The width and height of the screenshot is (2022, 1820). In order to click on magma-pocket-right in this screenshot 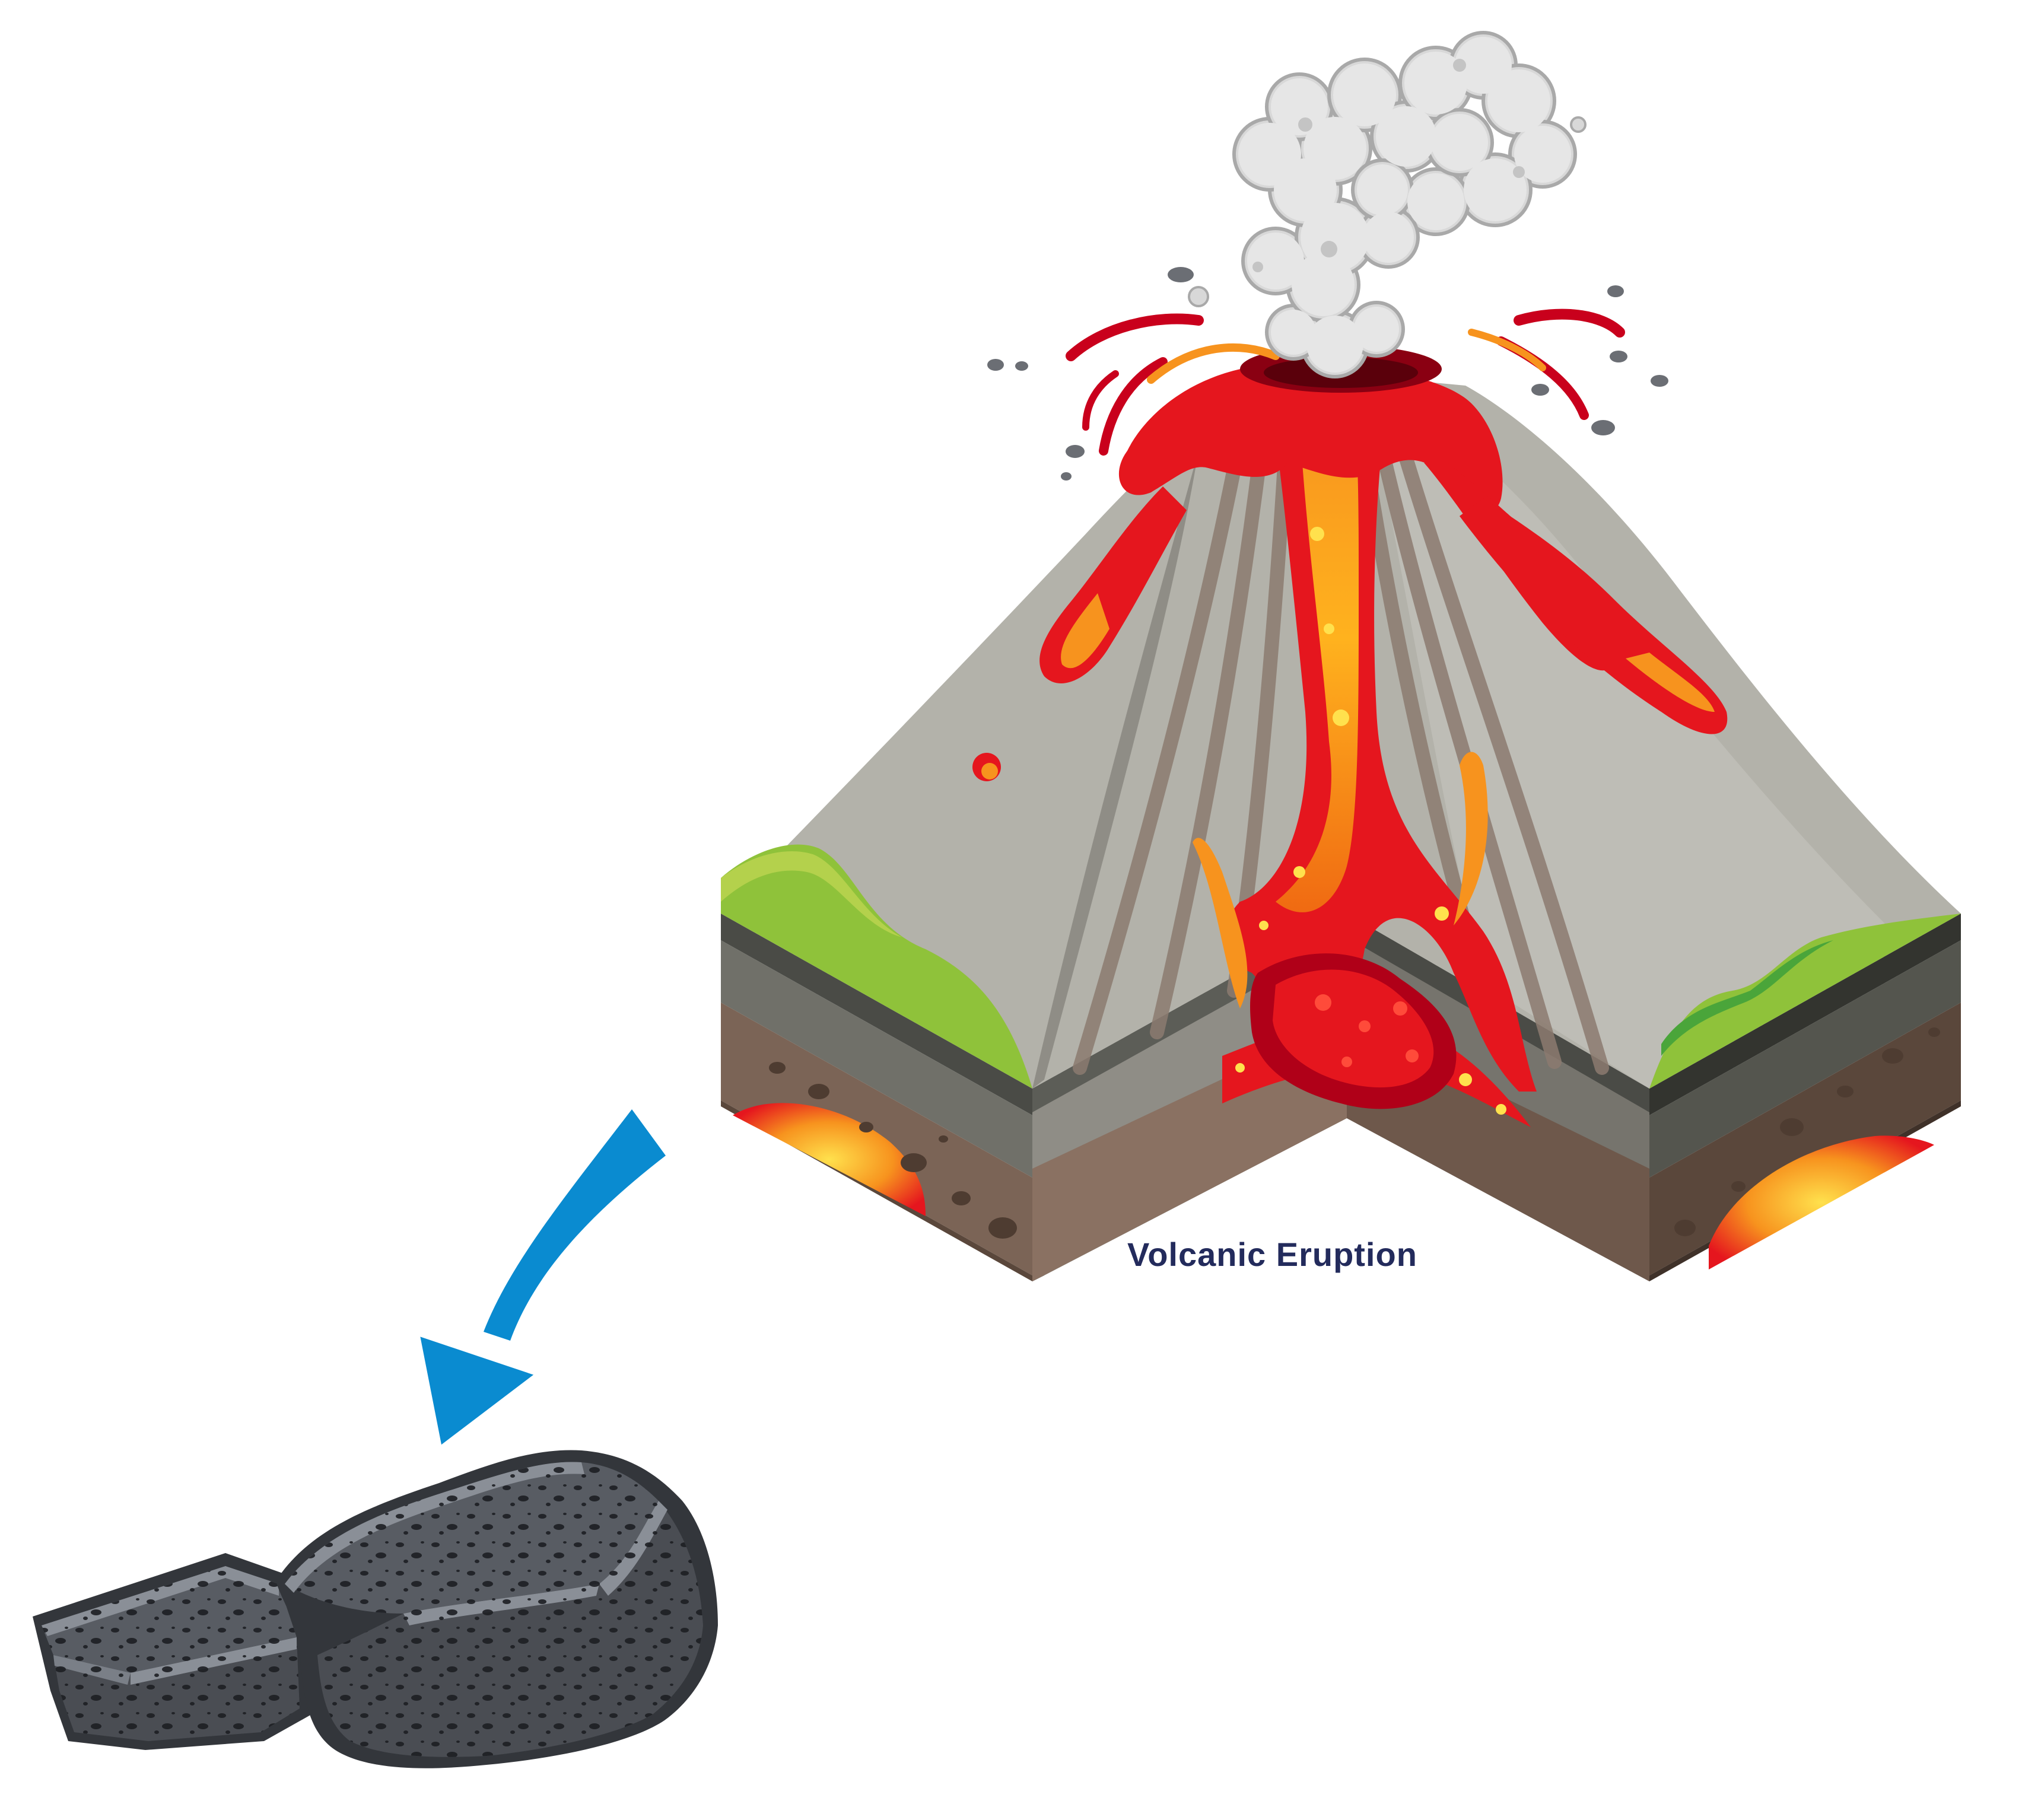, I will do `click(1822, 1202)`.